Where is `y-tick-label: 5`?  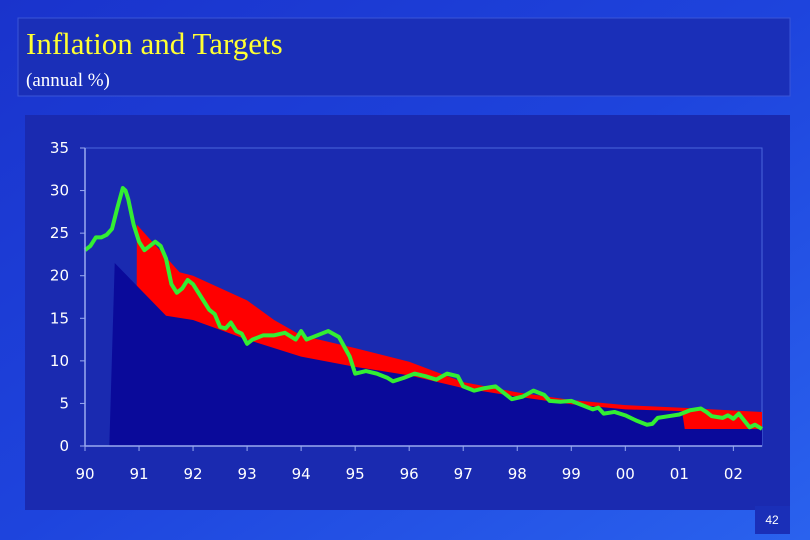
y-tick-label: 5 is located at coordinates (64, 403).